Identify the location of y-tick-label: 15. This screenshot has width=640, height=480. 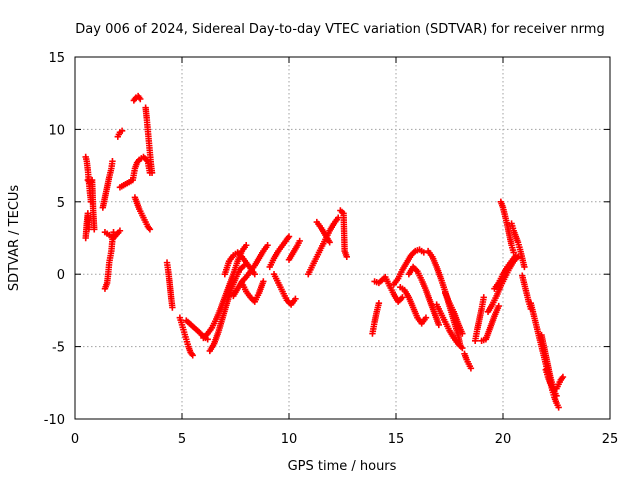
(56, 58).